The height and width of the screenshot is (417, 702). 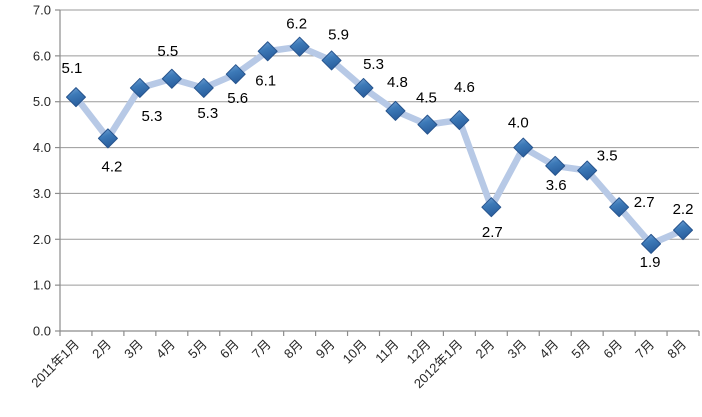 I want to click on data-label: 4.2, so click(x=111, y=166).